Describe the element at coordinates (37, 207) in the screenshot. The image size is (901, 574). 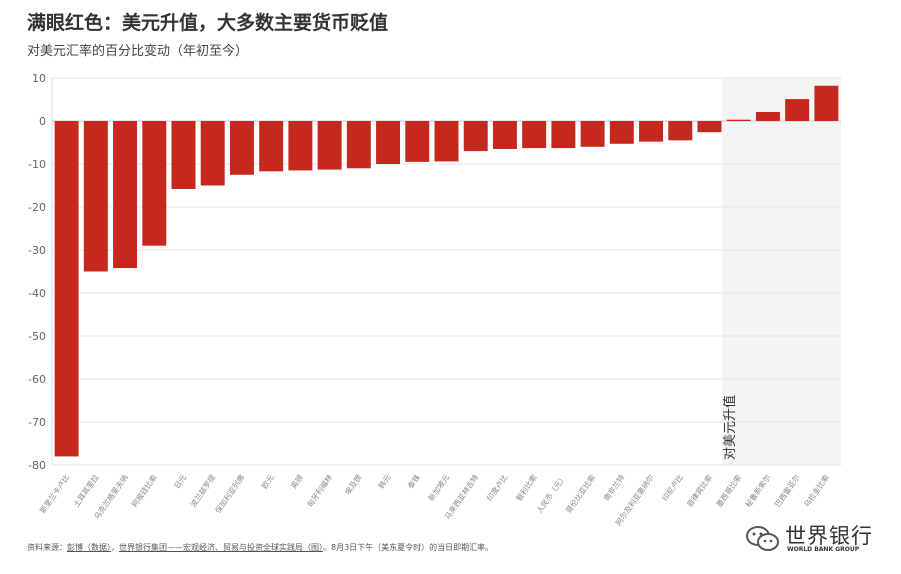
I see `y-tick-label: -20` at that location.